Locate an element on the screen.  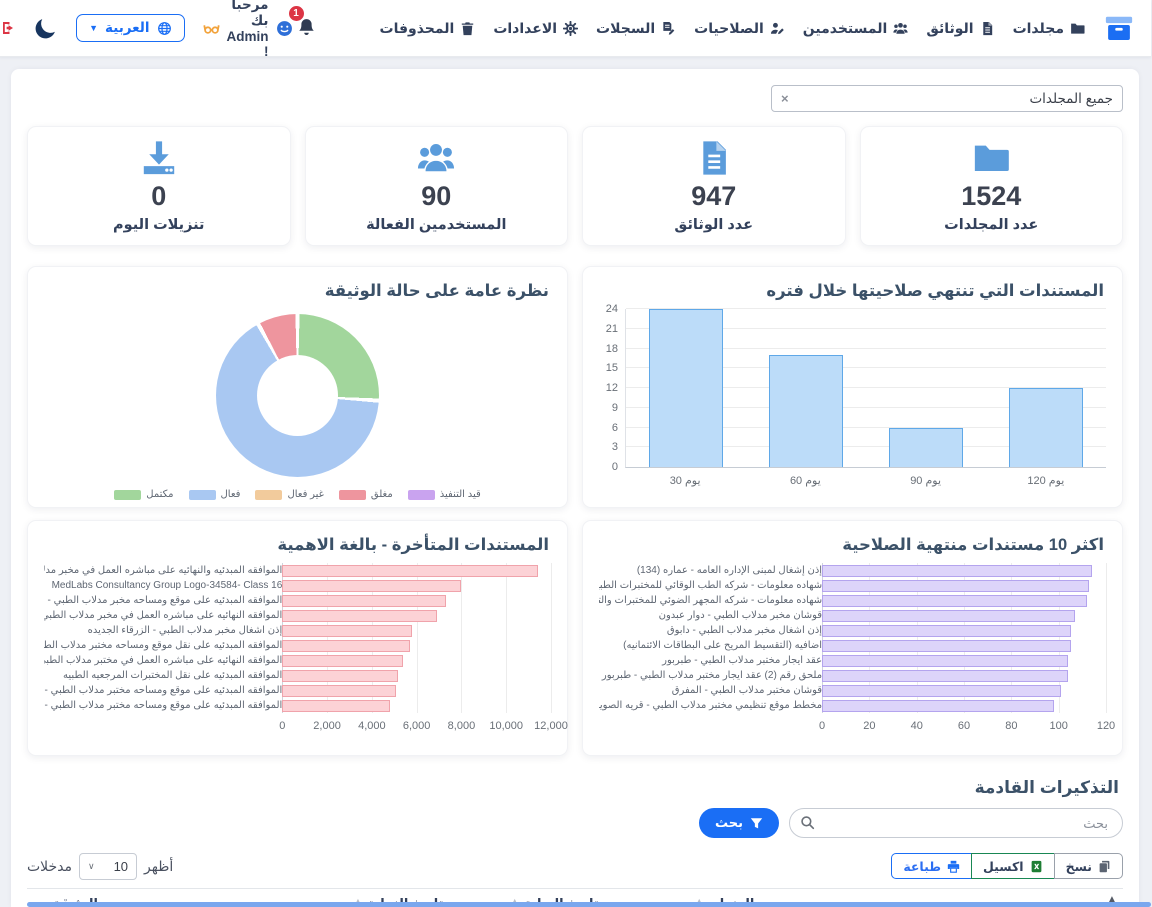
filter-icon is located at coordinates (757, 823).